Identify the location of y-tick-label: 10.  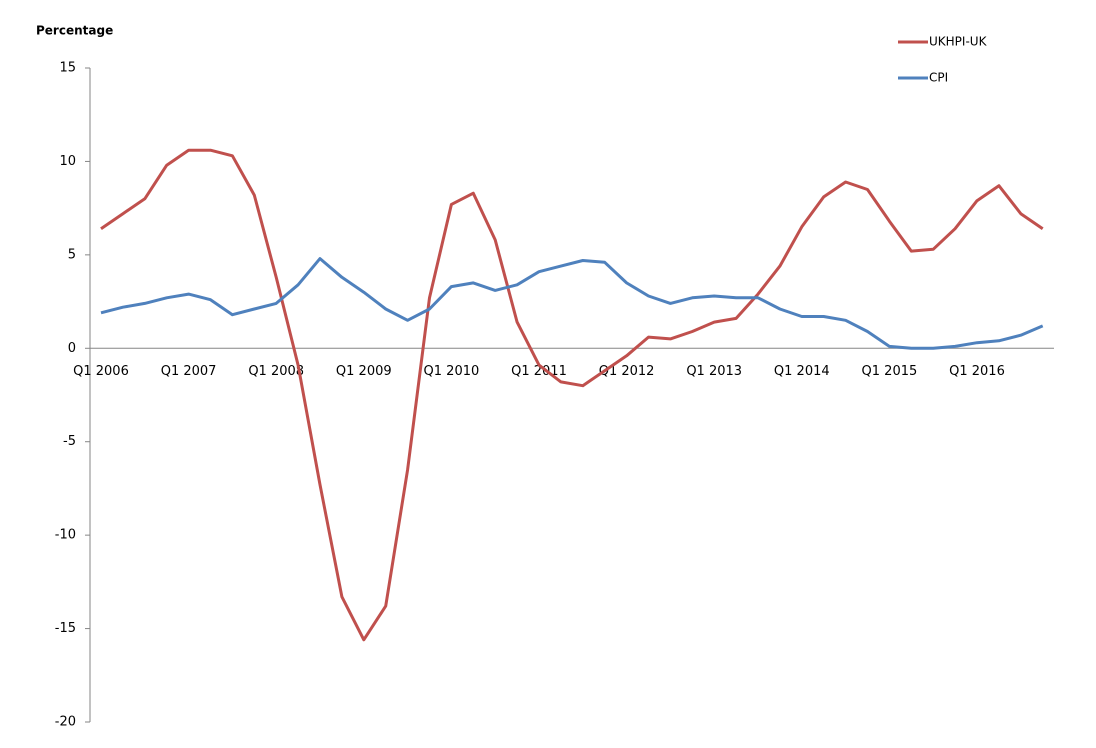
(67, 161).